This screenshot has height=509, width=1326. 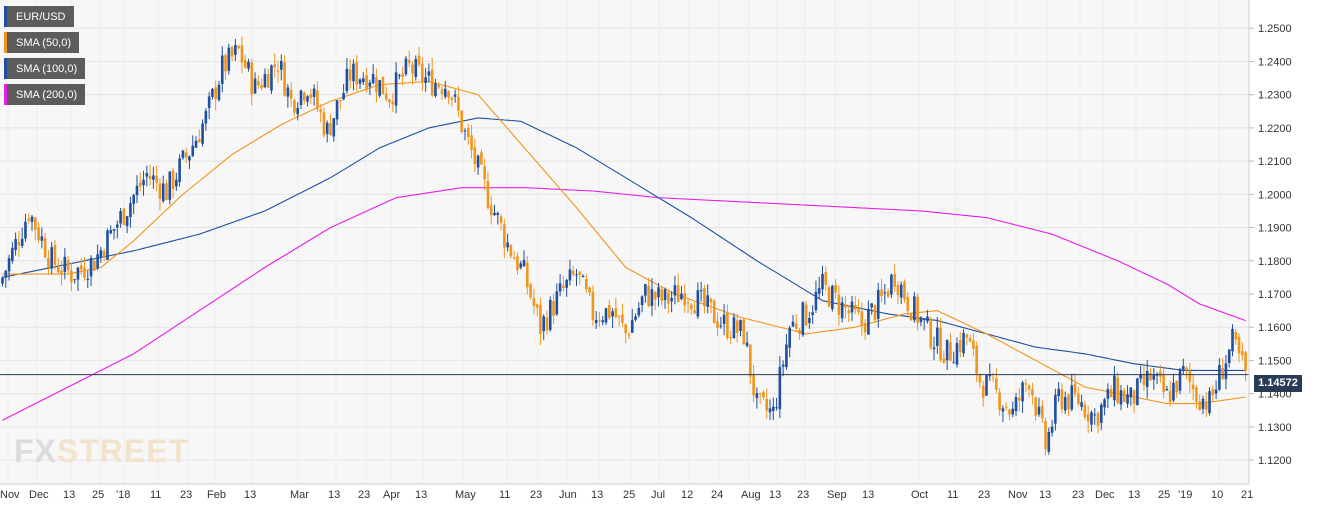 What do you see at coordinates (568, 495) in the screenshot?
I see `x-tick-label: Jun` at bounding box center [568, 495].